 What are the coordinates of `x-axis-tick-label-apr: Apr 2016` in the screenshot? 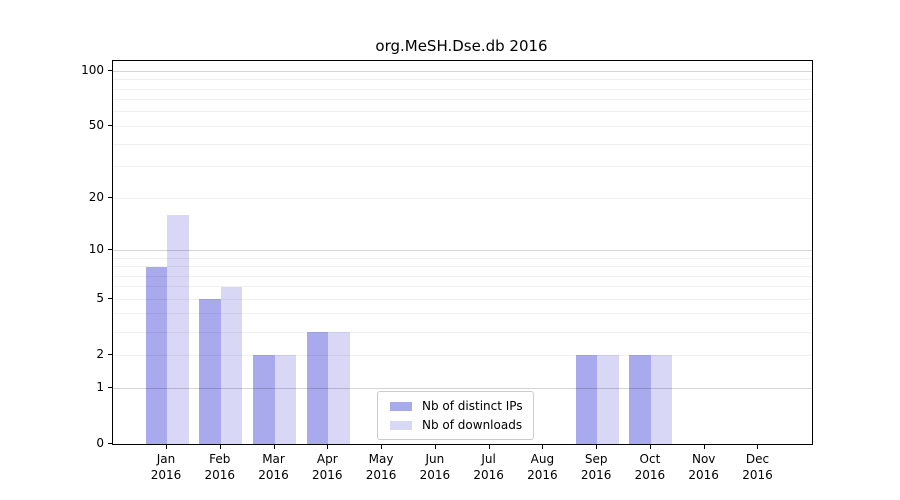 It's located at (327, 467).